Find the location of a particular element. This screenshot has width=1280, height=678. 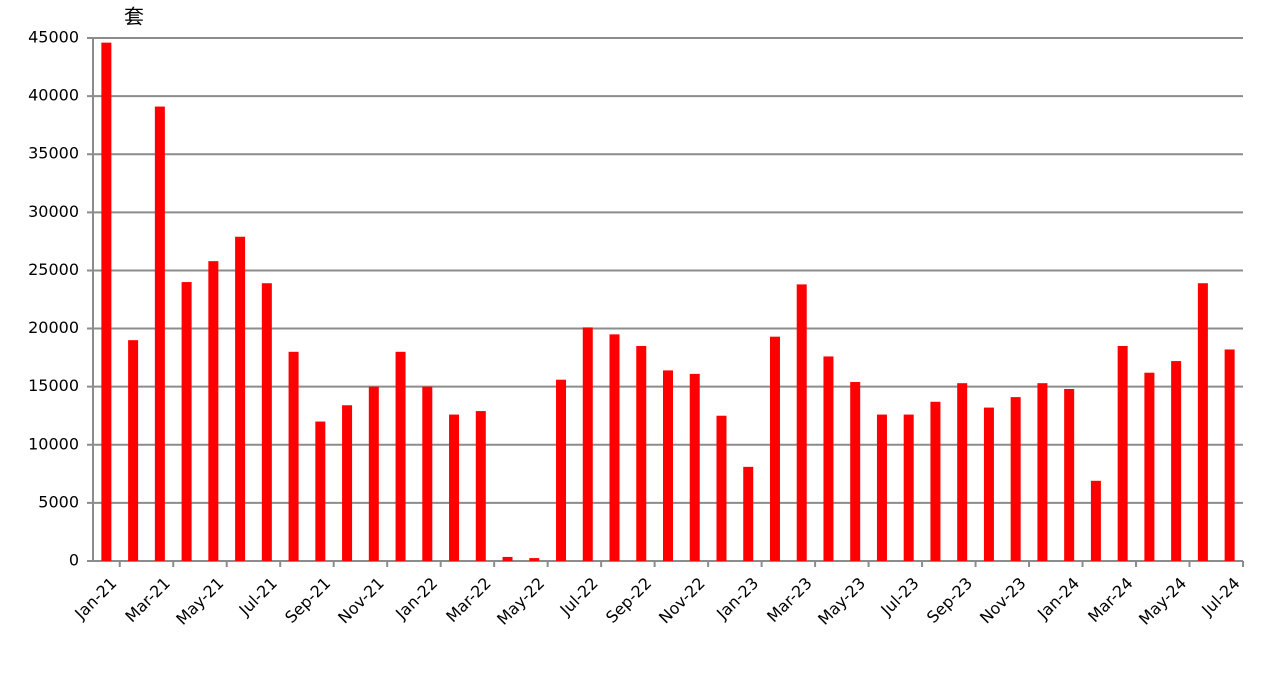

x-tick-label: May-23 is located at coordinates (841, 601).